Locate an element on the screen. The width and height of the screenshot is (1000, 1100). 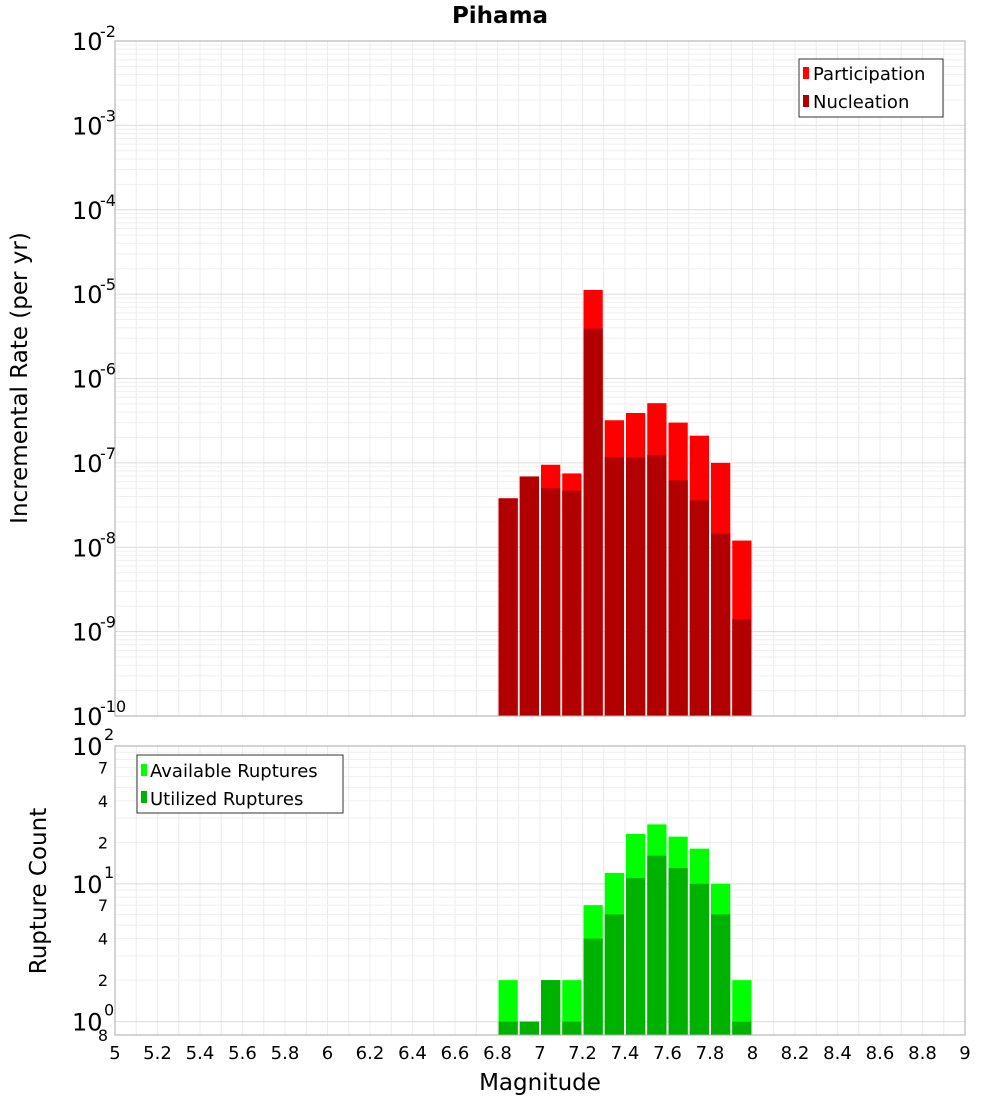
top-y-tick: 10⁻⁸ is located at coordinates (94, 545).